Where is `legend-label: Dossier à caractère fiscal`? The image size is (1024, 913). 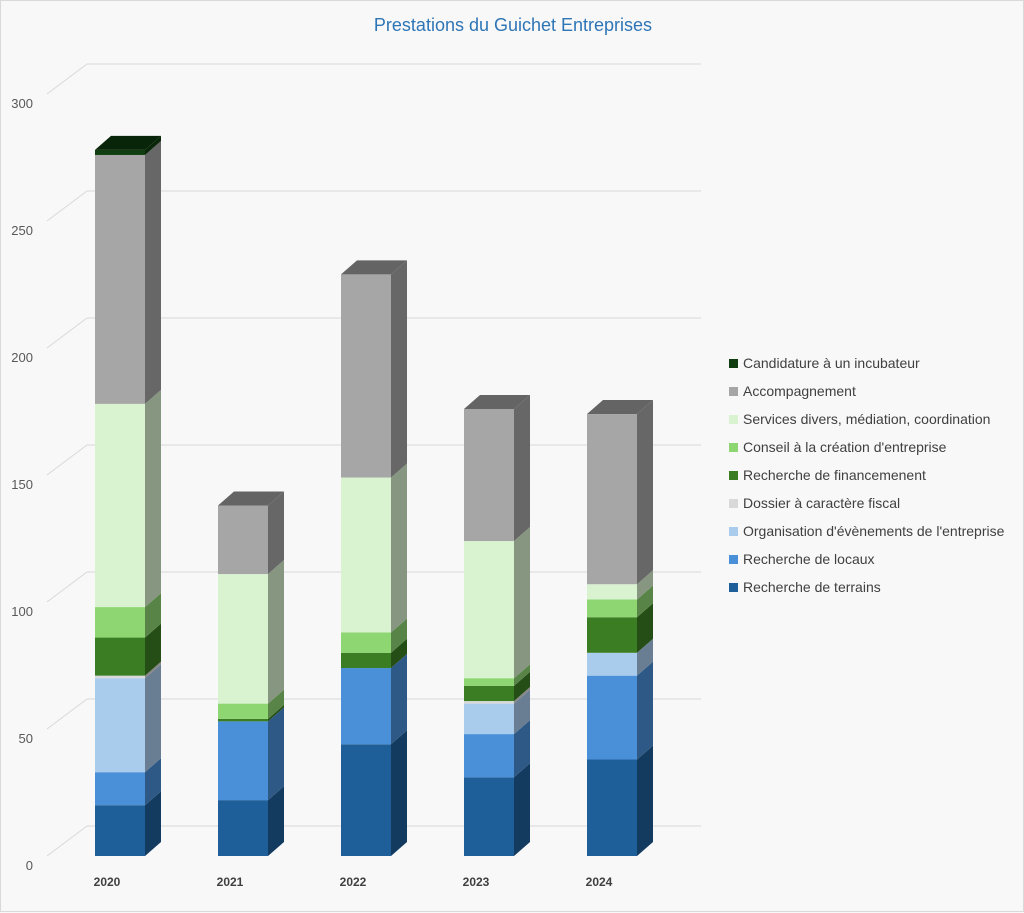
legend-label: Dossier à caractère fiscal is located at coordinates (821, 503).